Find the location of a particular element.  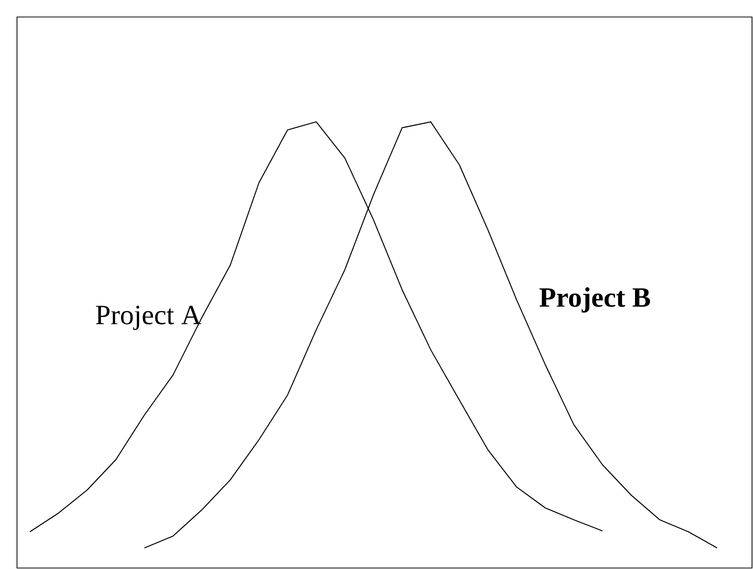

series-label: Project A is located at coordinates (149, 318).